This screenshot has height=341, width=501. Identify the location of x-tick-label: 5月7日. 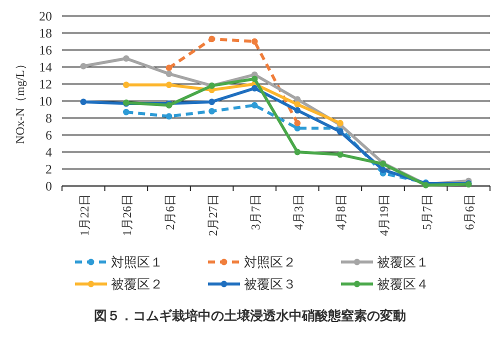
(427, 212).